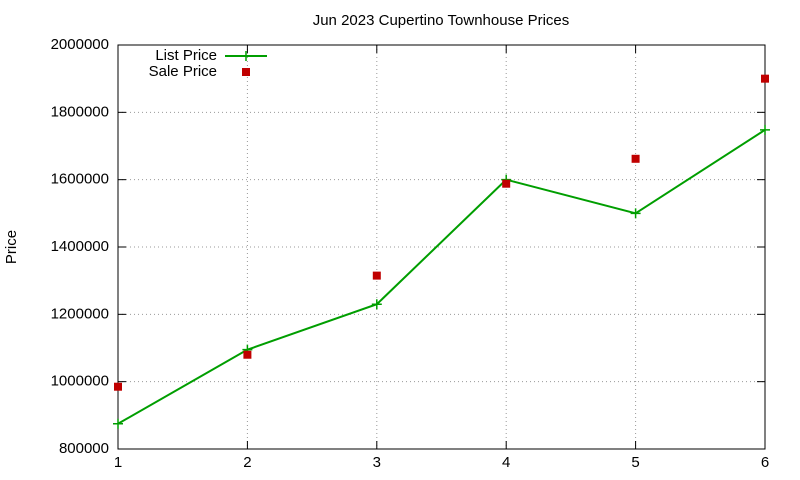 The height and width of the screenshot is (480, 800). I want to click on legend-label: List Price, so click(186, 55).